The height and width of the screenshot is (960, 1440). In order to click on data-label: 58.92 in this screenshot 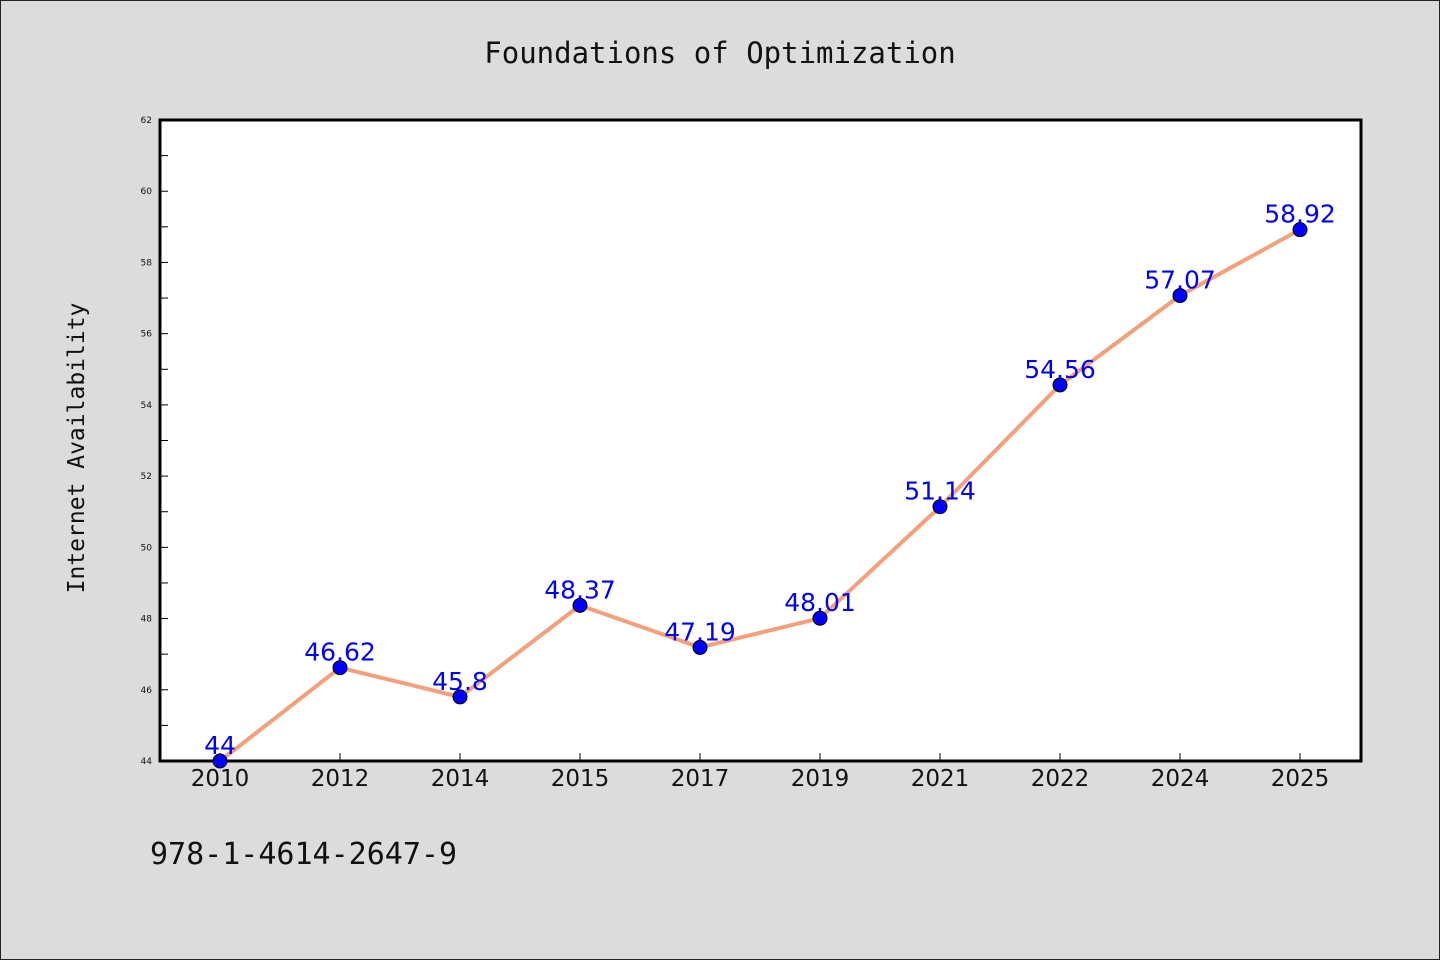, I will do `click(1300, 214)`.